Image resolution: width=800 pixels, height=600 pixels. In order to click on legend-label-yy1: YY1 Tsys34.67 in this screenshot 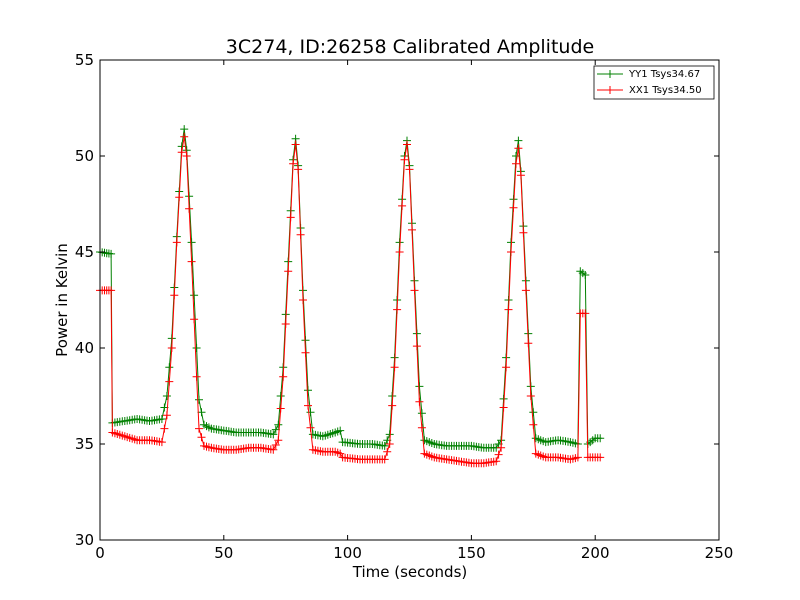, I will do `click(664, 74)`.